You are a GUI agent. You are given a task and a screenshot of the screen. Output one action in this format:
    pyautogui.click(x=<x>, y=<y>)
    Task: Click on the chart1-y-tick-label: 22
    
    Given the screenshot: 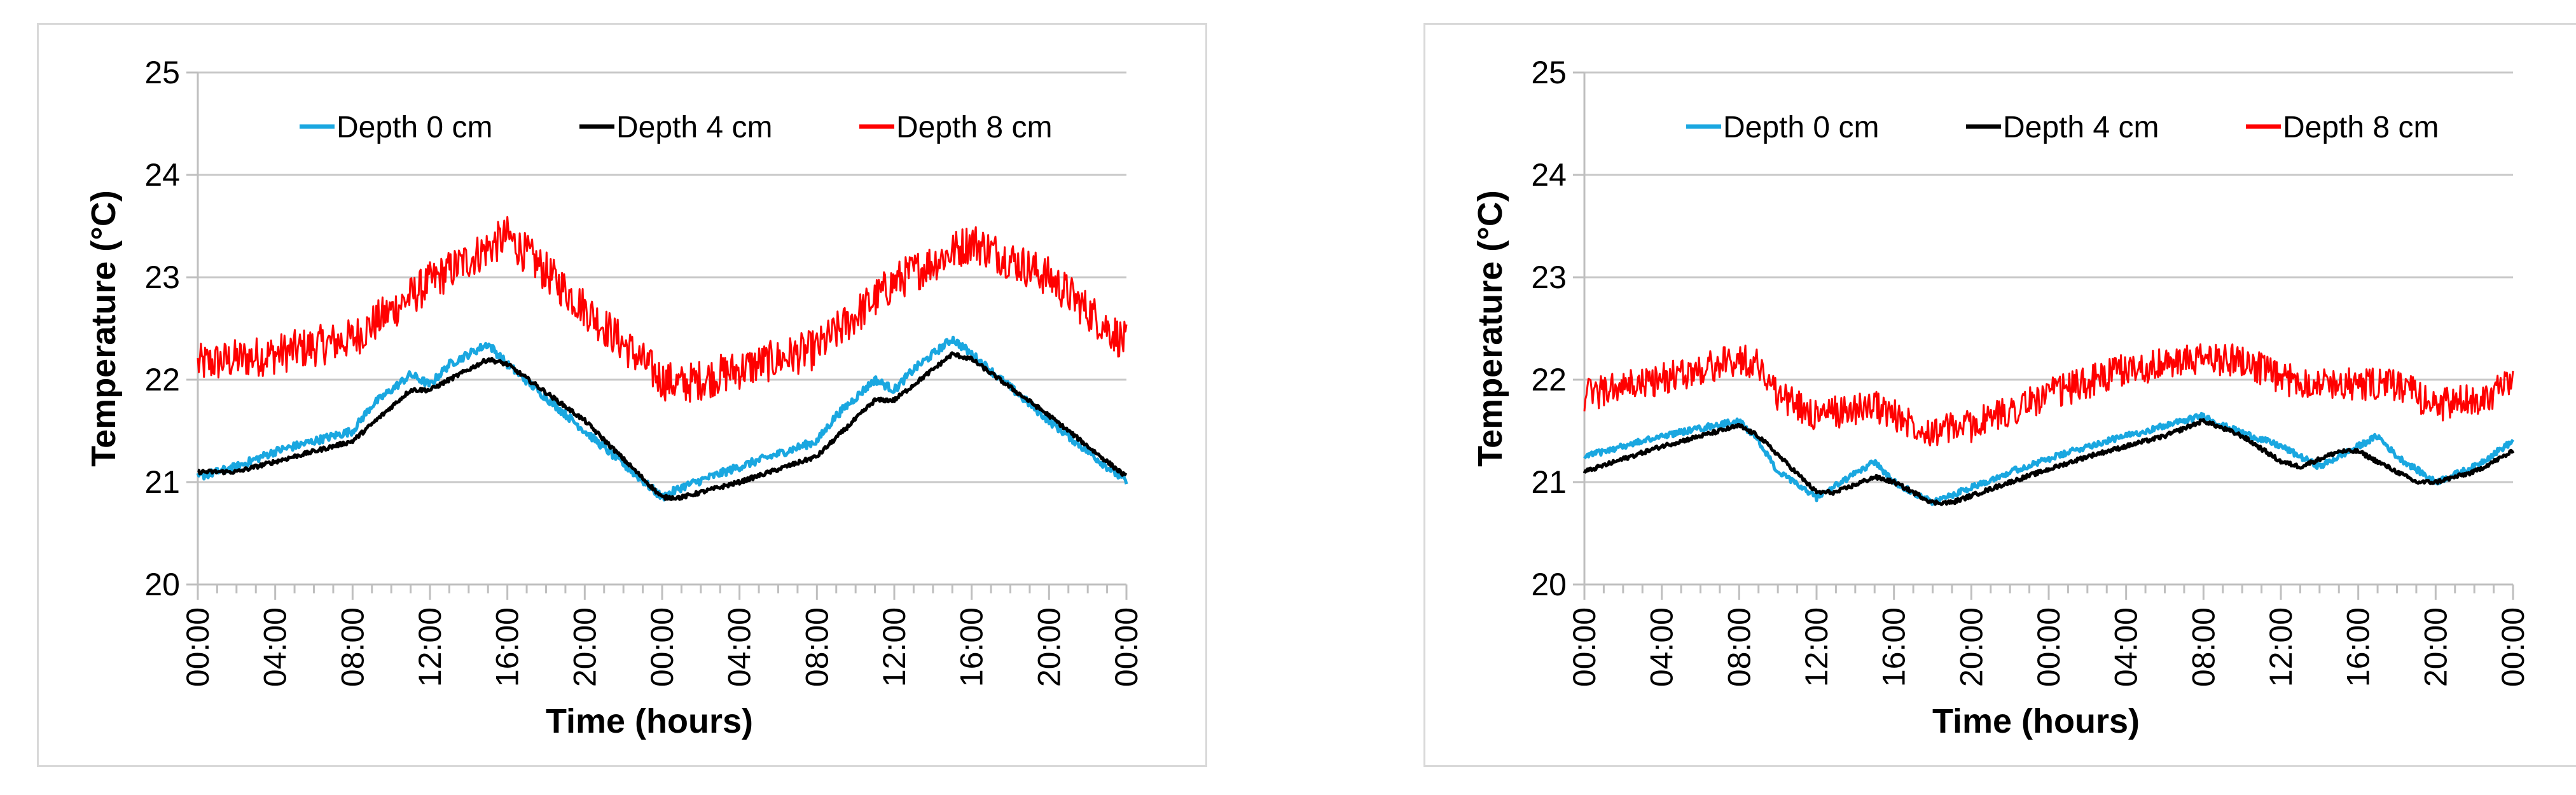 What is the action you would take?
    pyautogui.click(x=1549, y=380)
    